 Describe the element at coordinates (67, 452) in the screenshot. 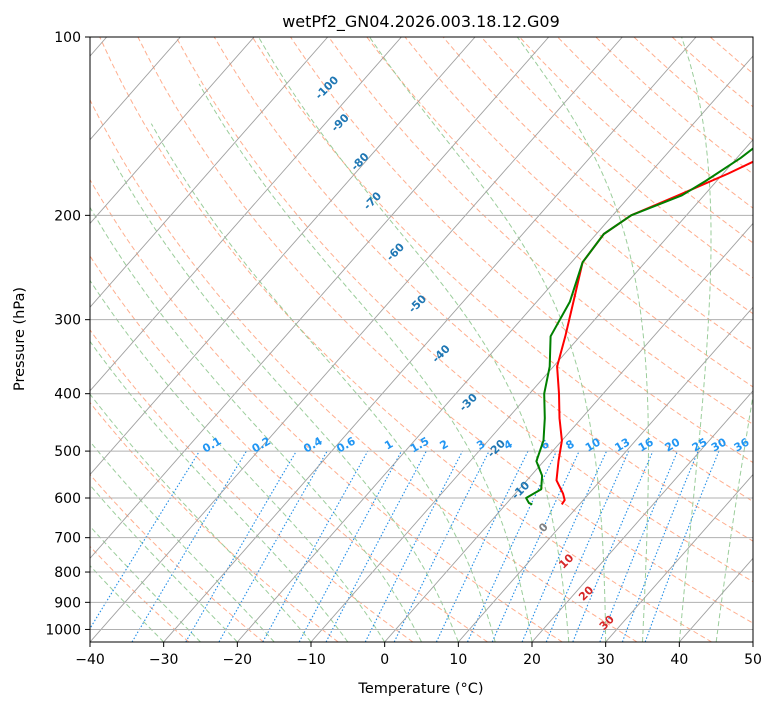

I see `y-tick-label: 500` at that location.